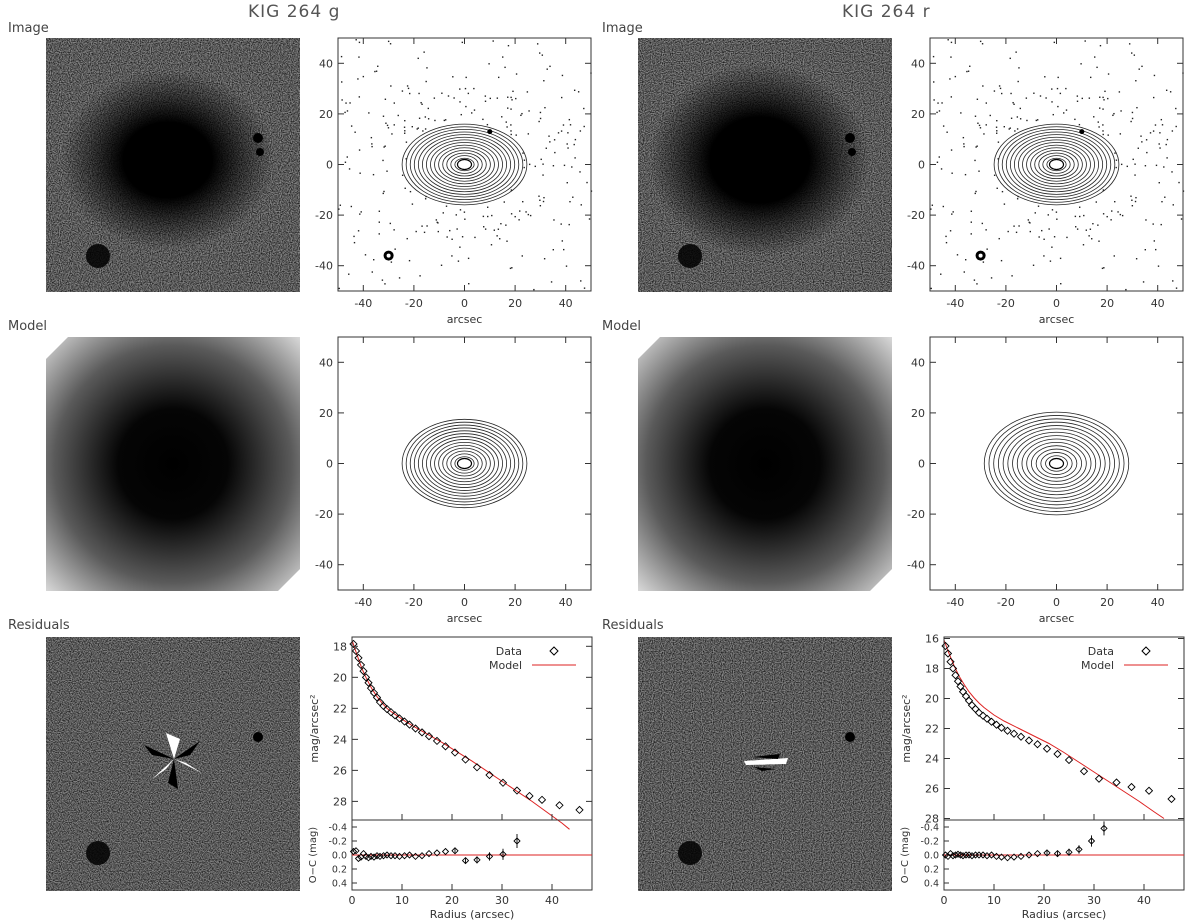 The image size is (1200, 924). I want to click on x-tick-label: 20, so click(1044, 900).